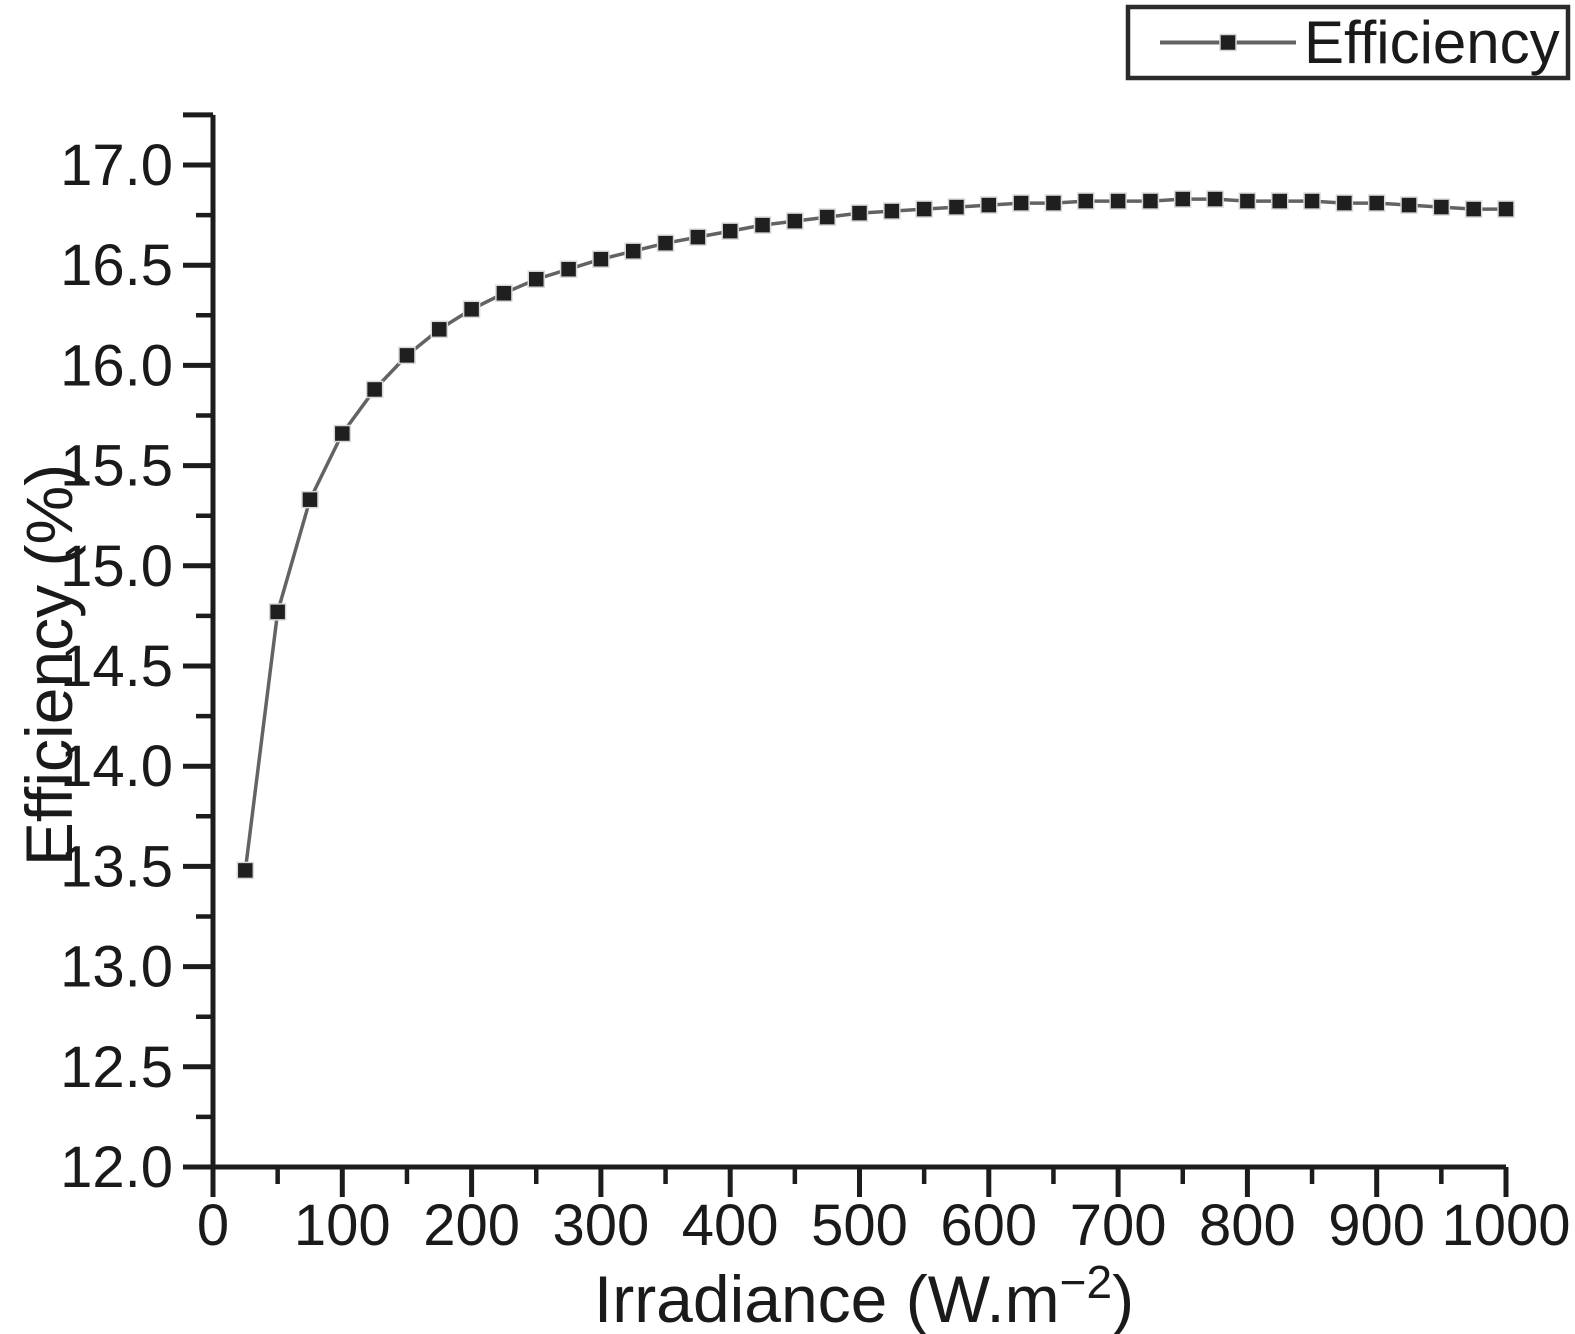 This screenshot has width=1575, height=1334. Describe the element at coordinates (116, 566) in the screenshot. I see `y-tick-label: 15.0` at that location.